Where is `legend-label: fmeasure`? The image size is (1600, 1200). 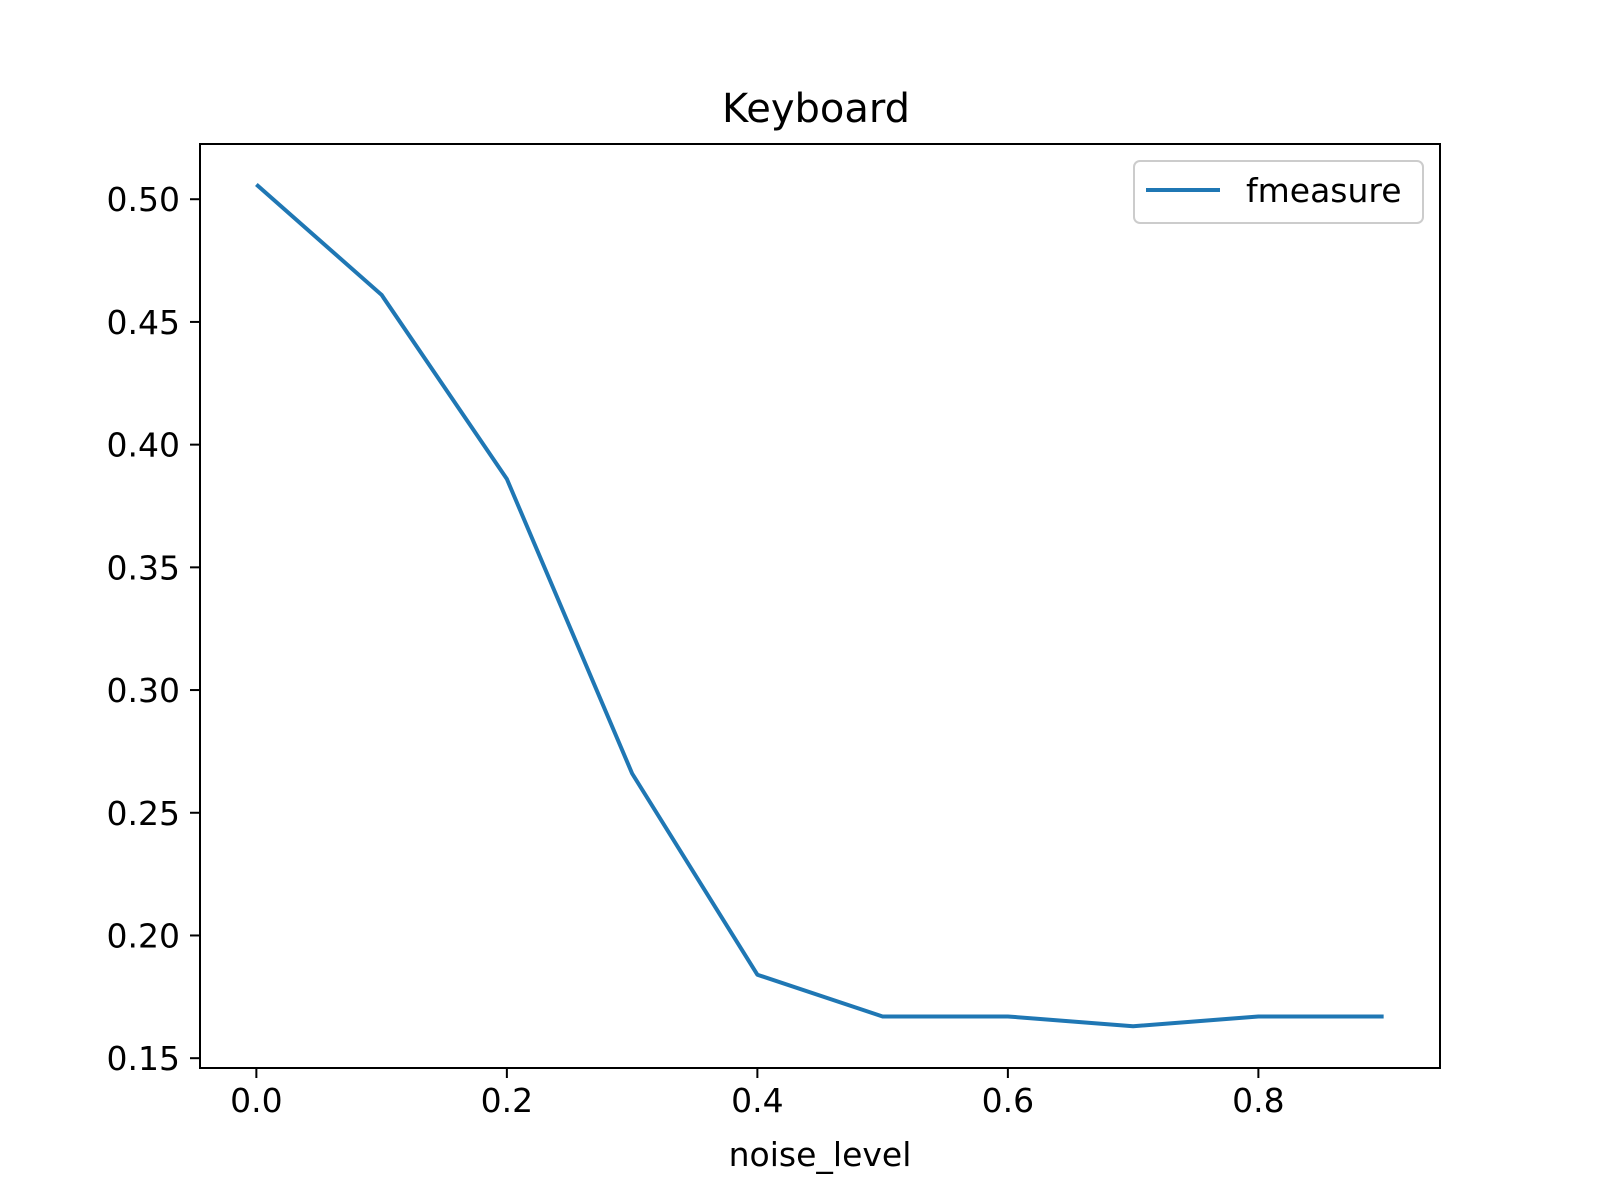 legend-label: fmeasure is located at coordinates (1324, 190).